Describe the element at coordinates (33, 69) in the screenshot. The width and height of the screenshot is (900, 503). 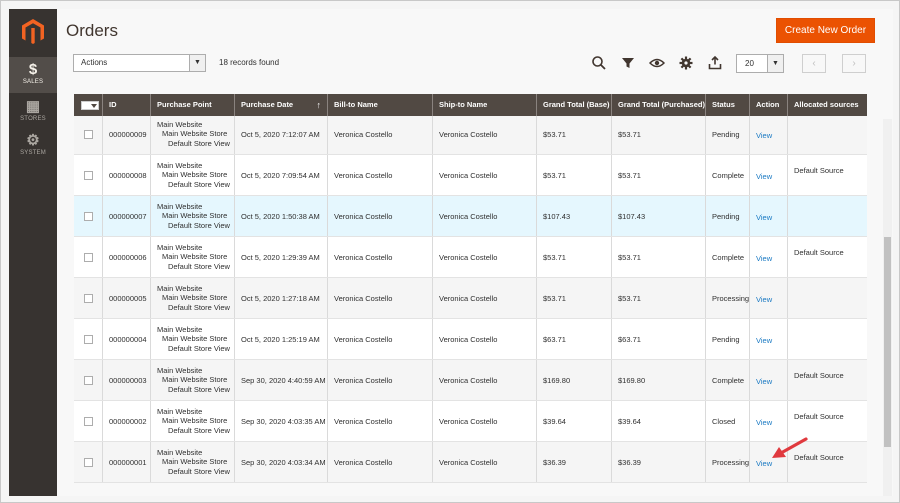
I see `dollar-icon: $` at that location.